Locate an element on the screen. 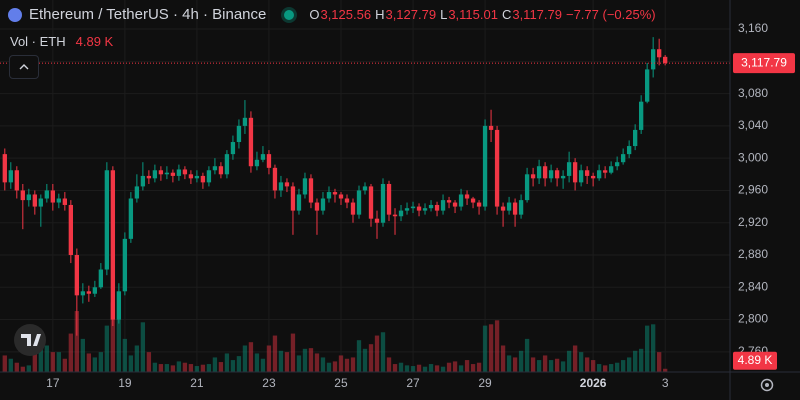  settings-button is located at coordinates (767, 385).